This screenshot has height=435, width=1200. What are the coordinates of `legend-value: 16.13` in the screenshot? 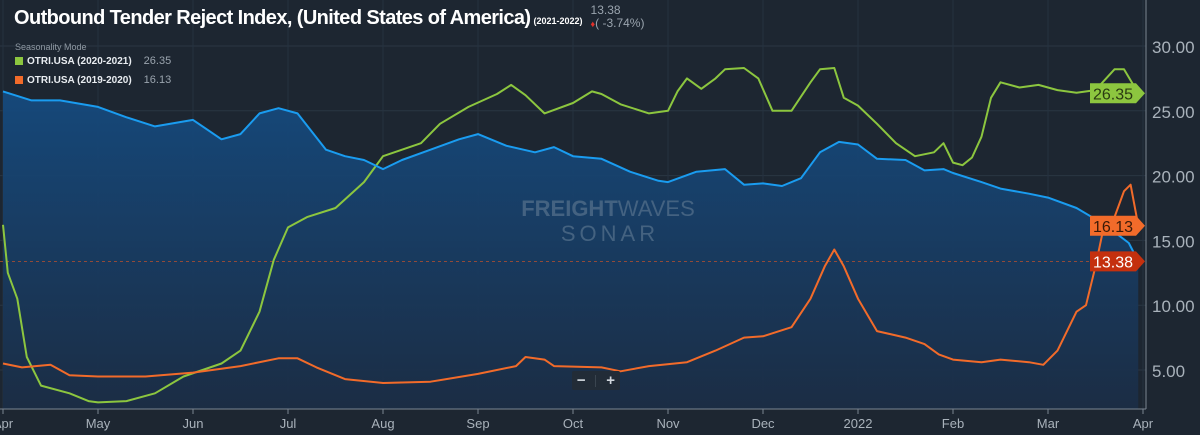 It's located at (157, 80).